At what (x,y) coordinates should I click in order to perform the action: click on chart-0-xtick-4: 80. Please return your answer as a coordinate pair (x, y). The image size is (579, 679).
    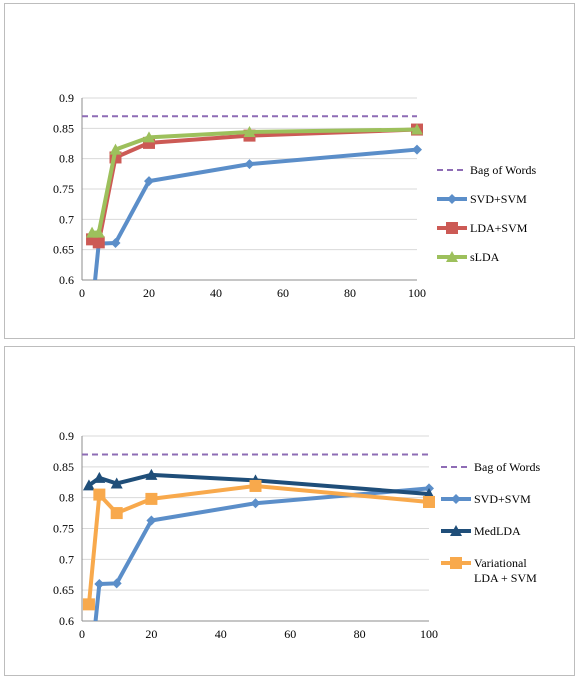
    Looking at the image, I should click on (350, 293).